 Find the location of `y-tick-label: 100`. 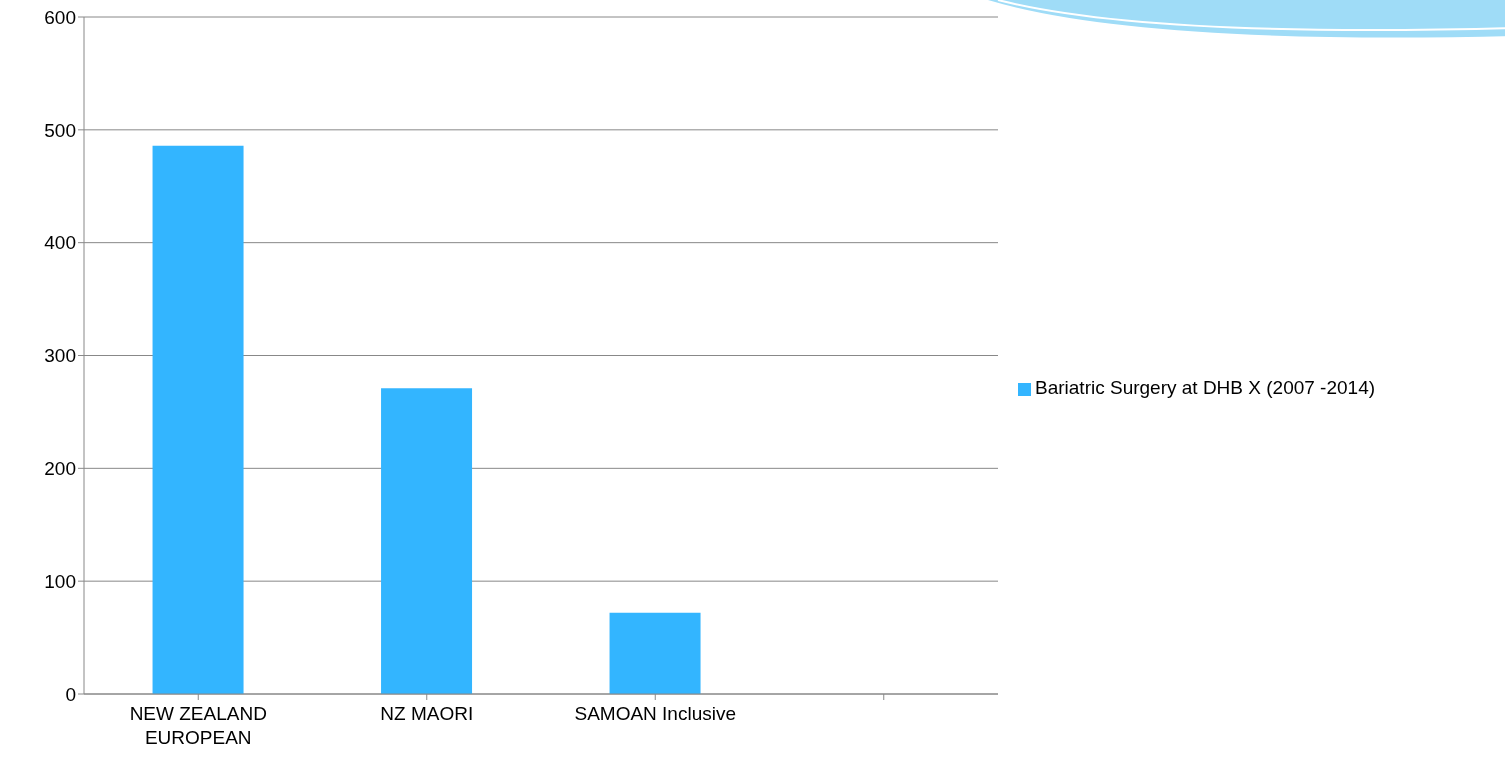

y-tick-label: 100 is located at coordinates (60, 581).